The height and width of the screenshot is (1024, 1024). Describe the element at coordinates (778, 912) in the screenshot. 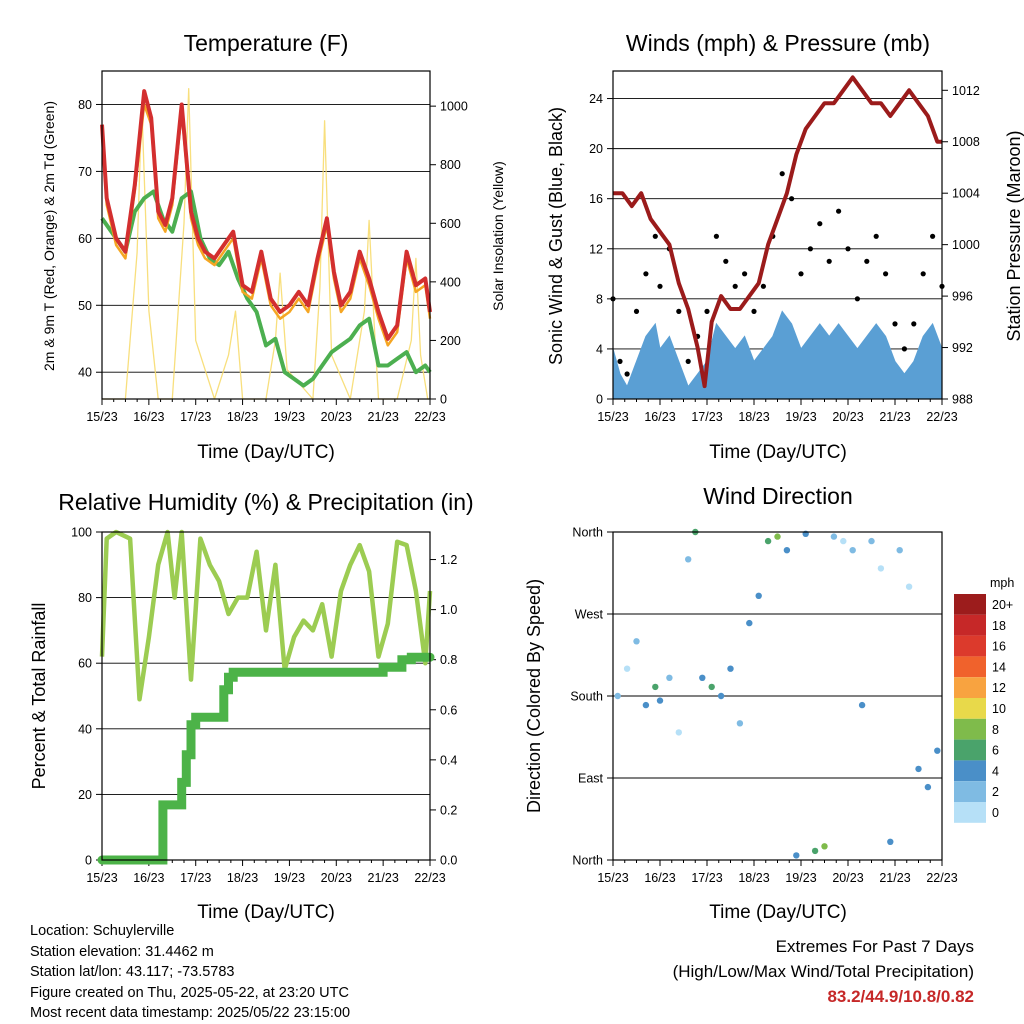

I see `wind-direction-xlabel: Time (Day/UTC)` at that location.